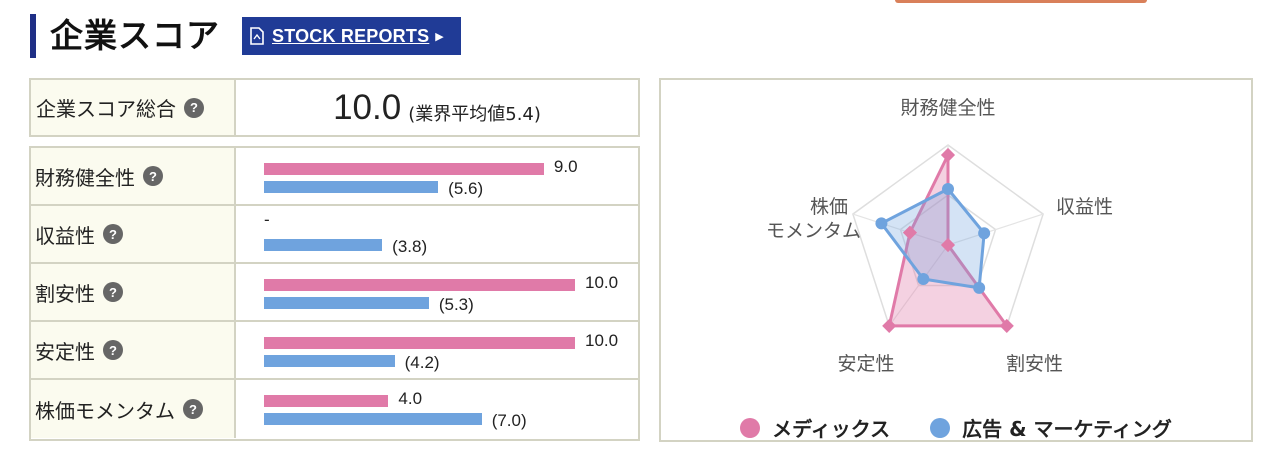  Describe the element at coordinates (509, 420) in the screenshot. I see `industry-value: (7.0)` at that location.